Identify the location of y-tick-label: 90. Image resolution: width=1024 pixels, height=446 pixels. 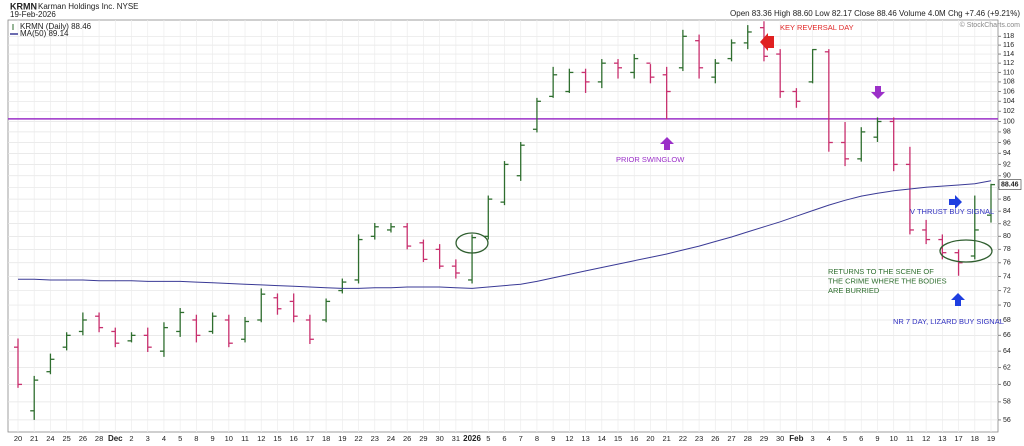
(1007, 176).